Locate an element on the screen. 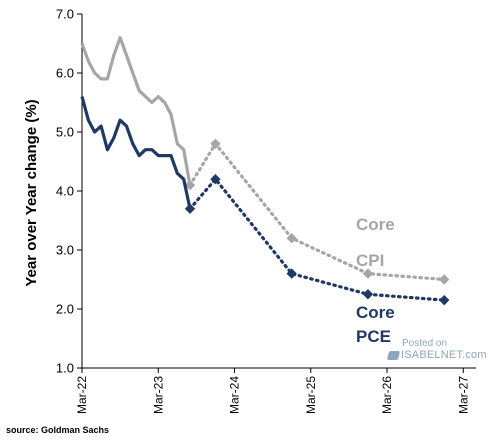 The height and width of the screenshot is (441, 500). x-tick-label: Mar-22 is located at coordinates (82, 395).